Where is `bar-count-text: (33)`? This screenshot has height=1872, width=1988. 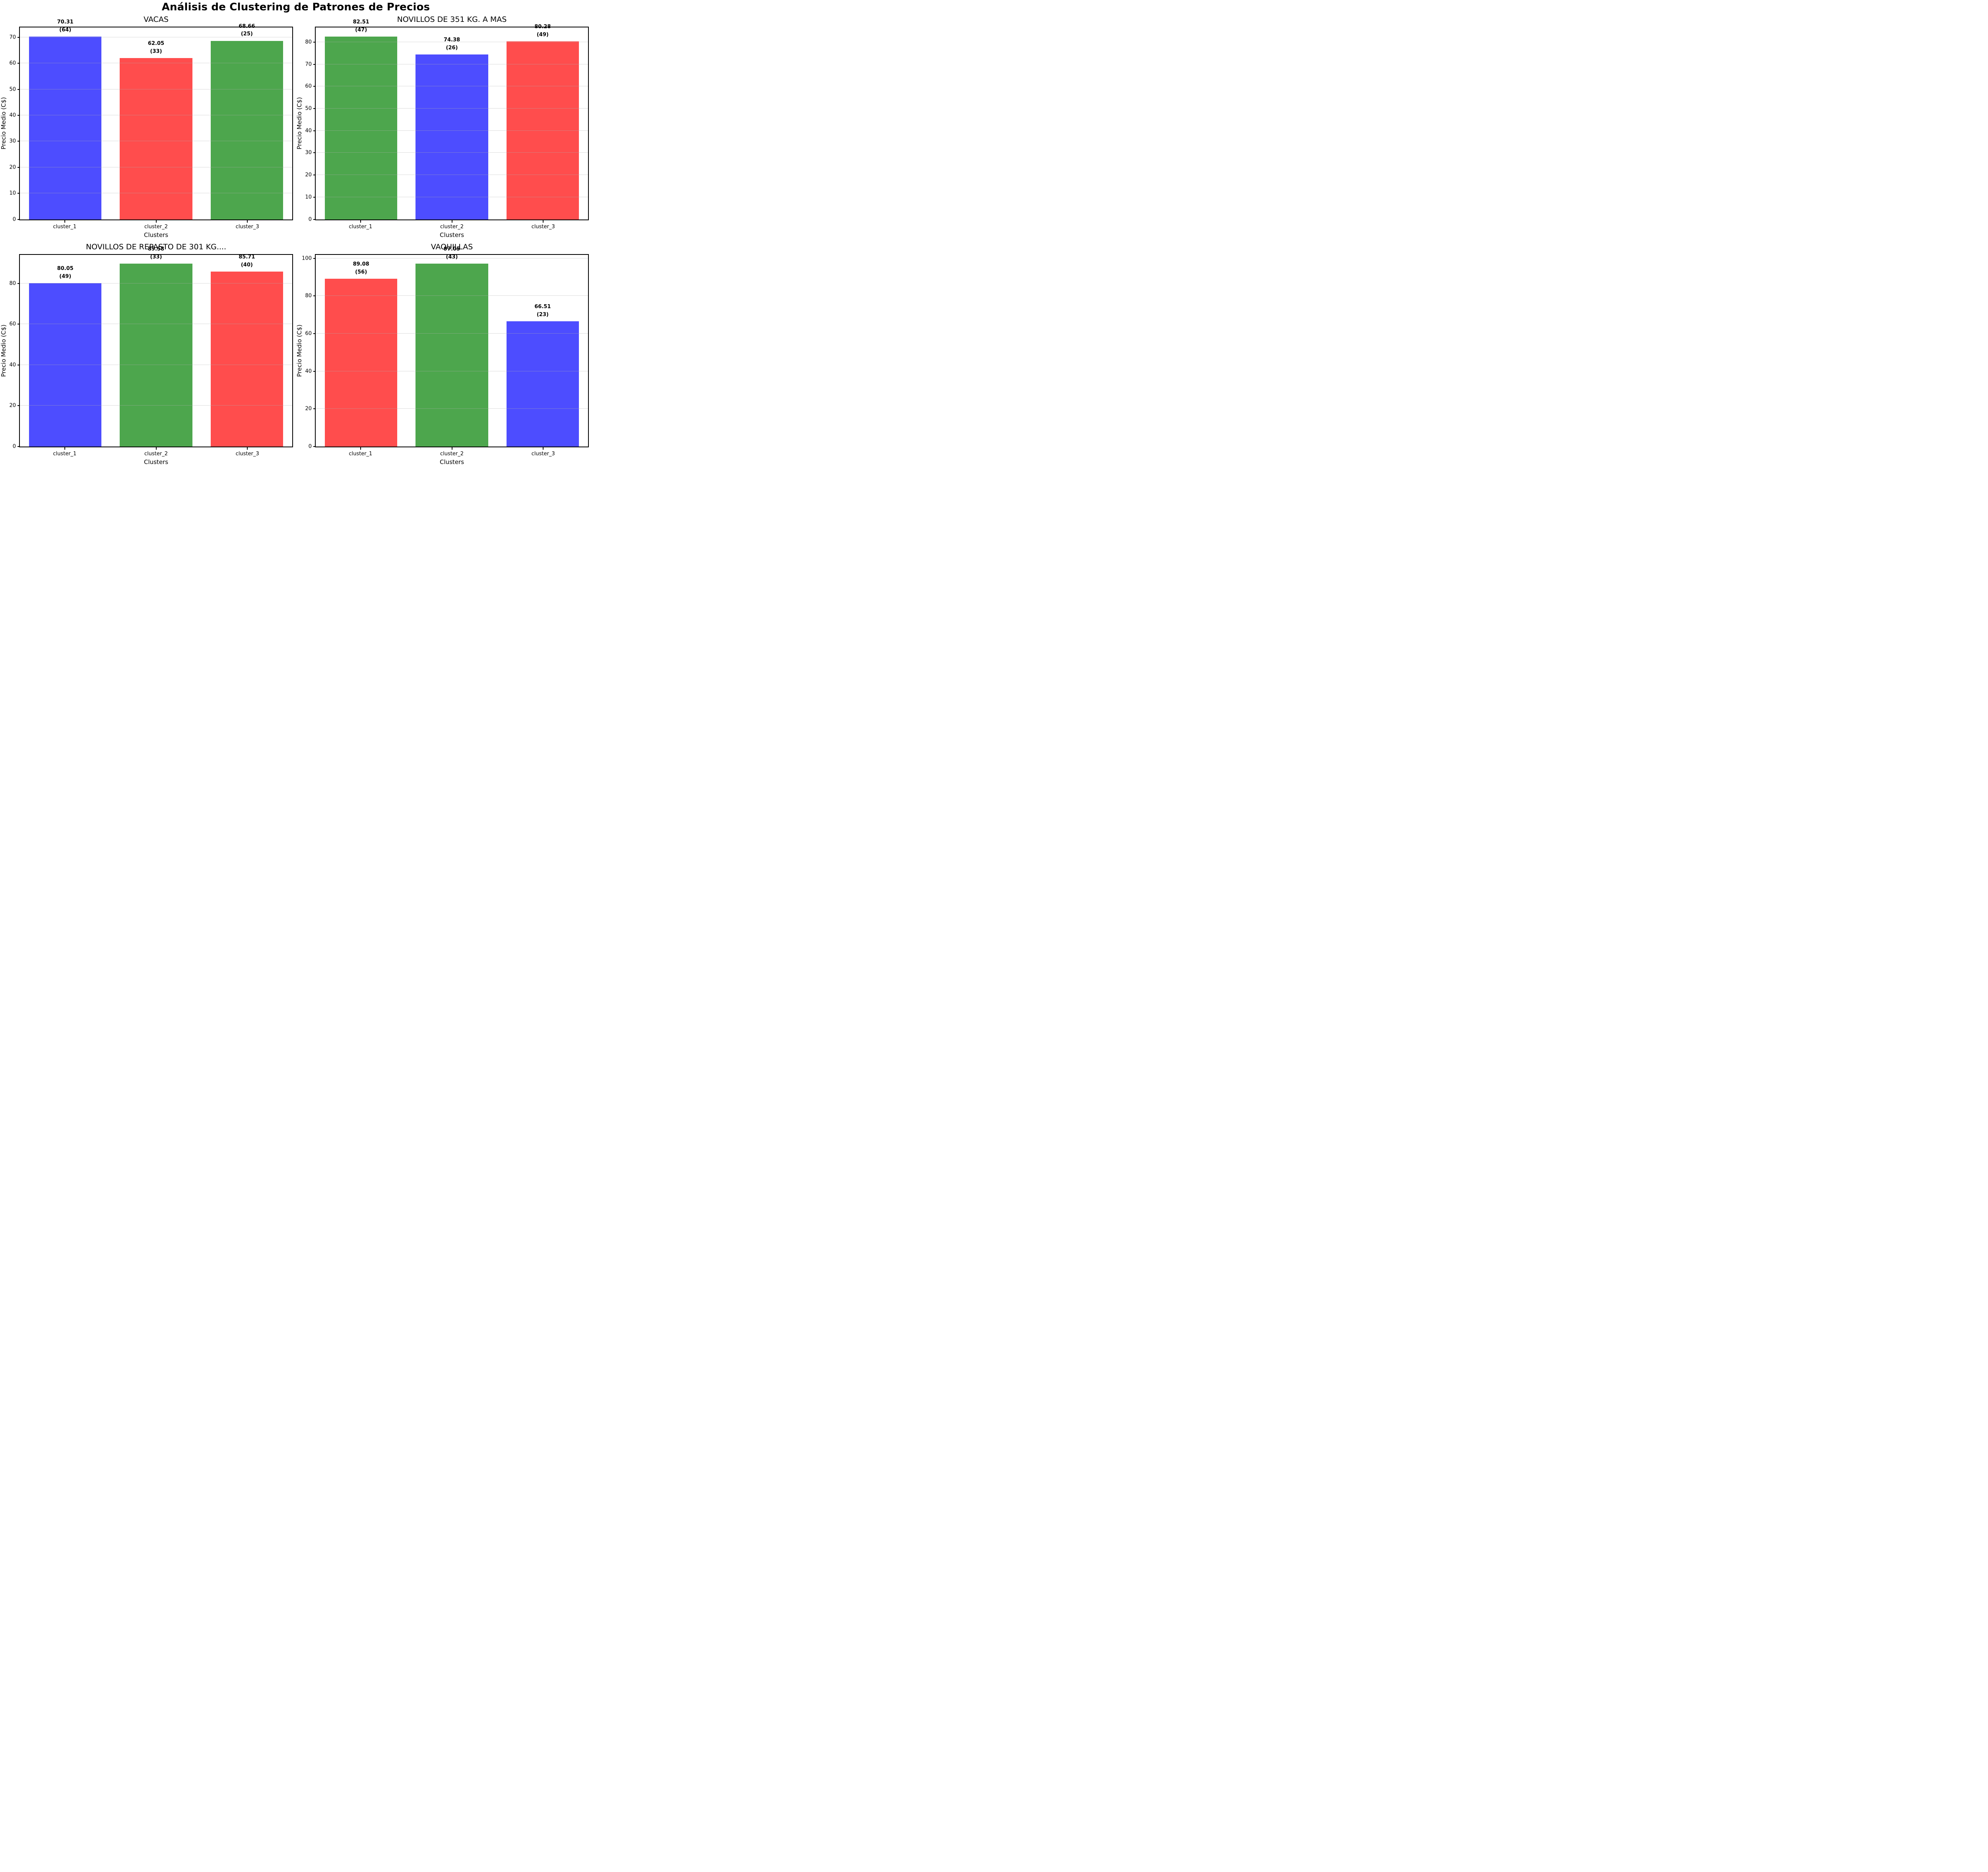
bar-count-text: (33) is located at coordinates (156, 257).